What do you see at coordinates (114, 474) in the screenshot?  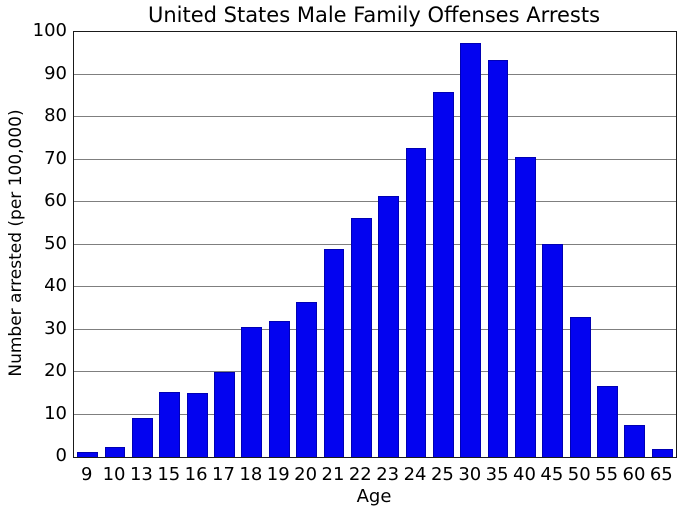 I see `x-tick-label-10: 10` at bounding box center [114, 474].